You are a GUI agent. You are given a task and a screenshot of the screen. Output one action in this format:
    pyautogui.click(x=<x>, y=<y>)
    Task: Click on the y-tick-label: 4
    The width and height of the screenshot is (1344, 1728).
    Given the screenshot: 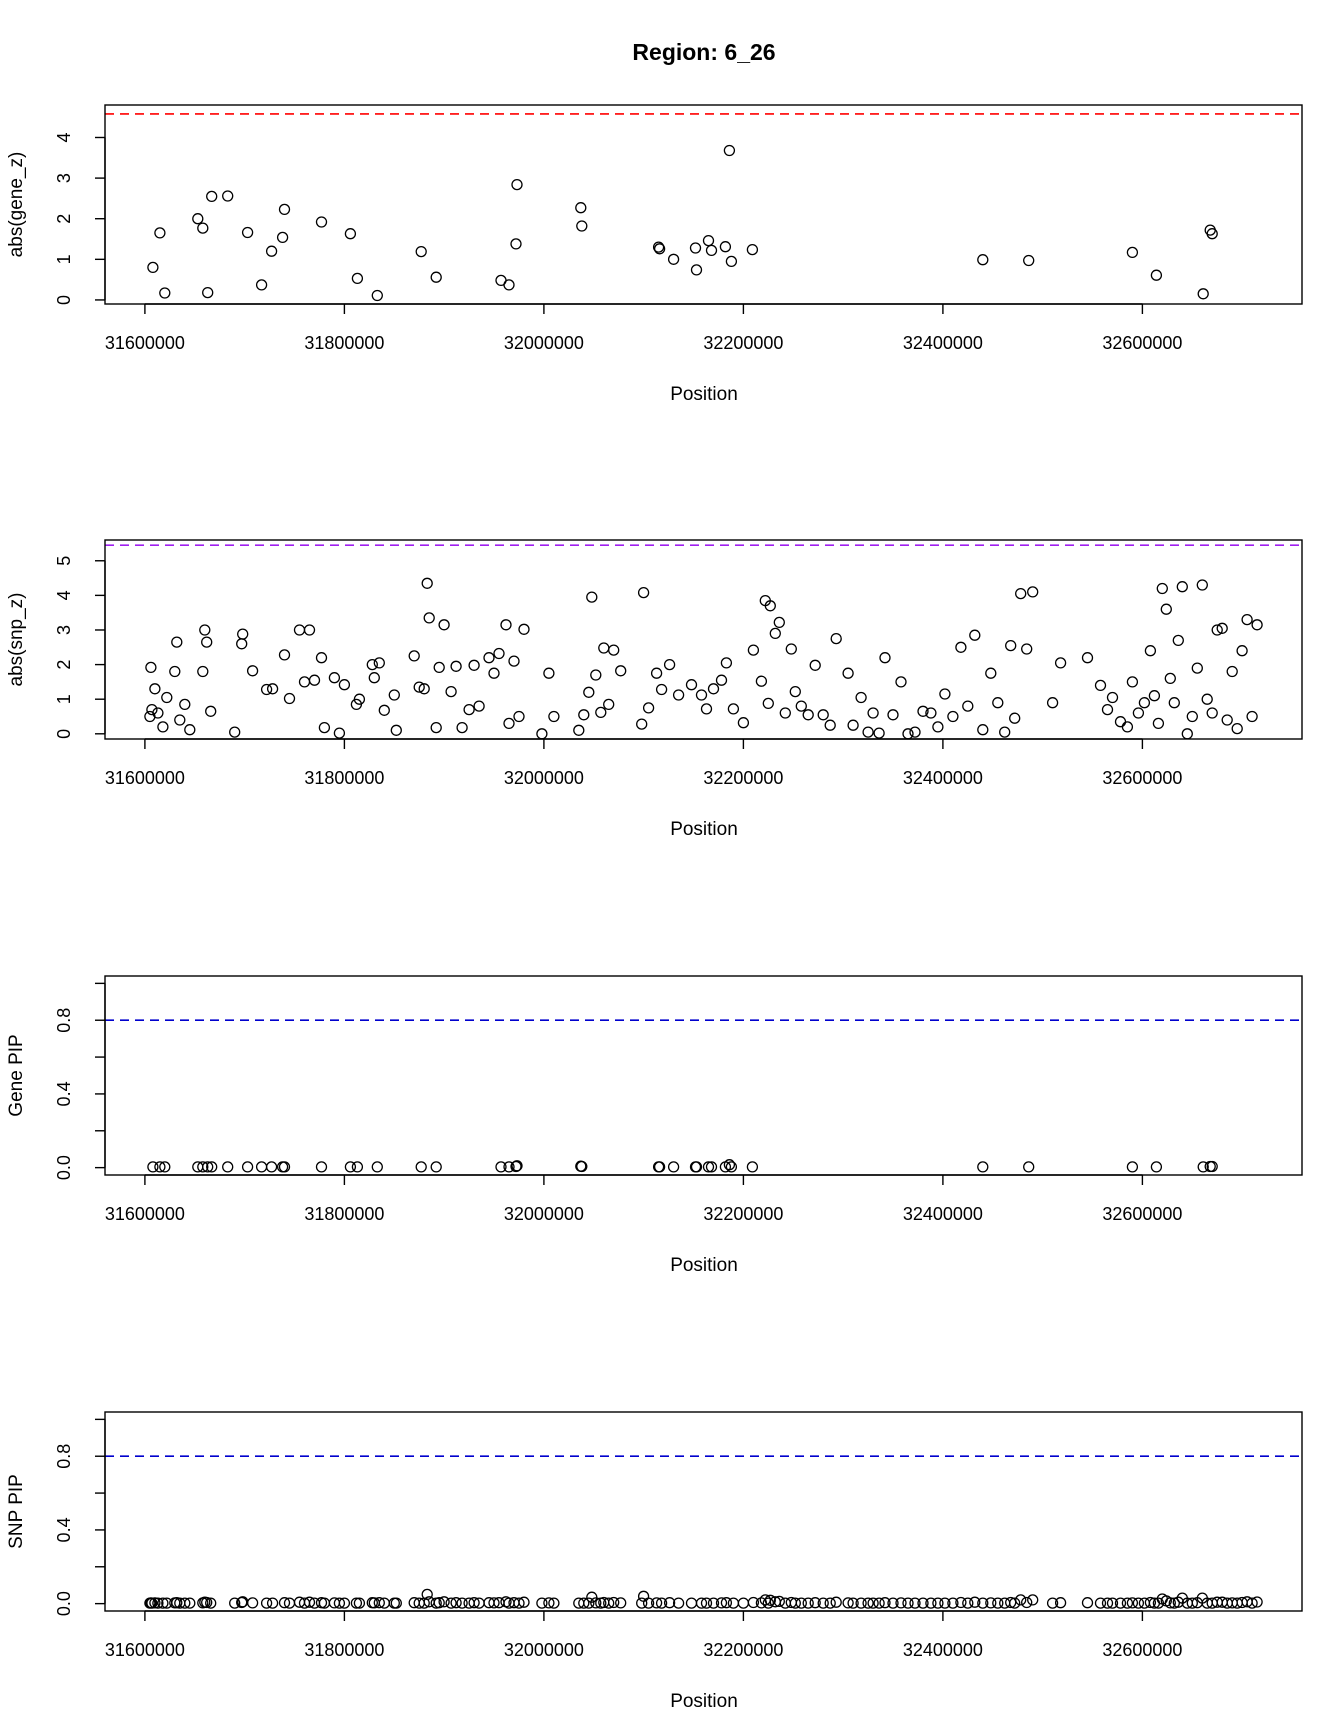 What is the action you would take?
    pyautogui.click(x=64, y=137)
    